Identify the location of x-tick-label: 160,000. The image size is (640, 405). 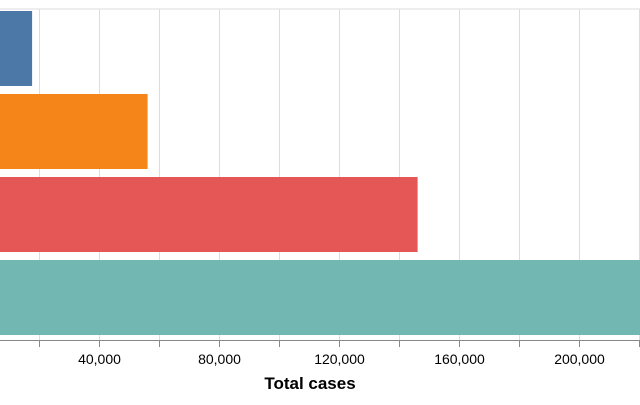
(459, 359).